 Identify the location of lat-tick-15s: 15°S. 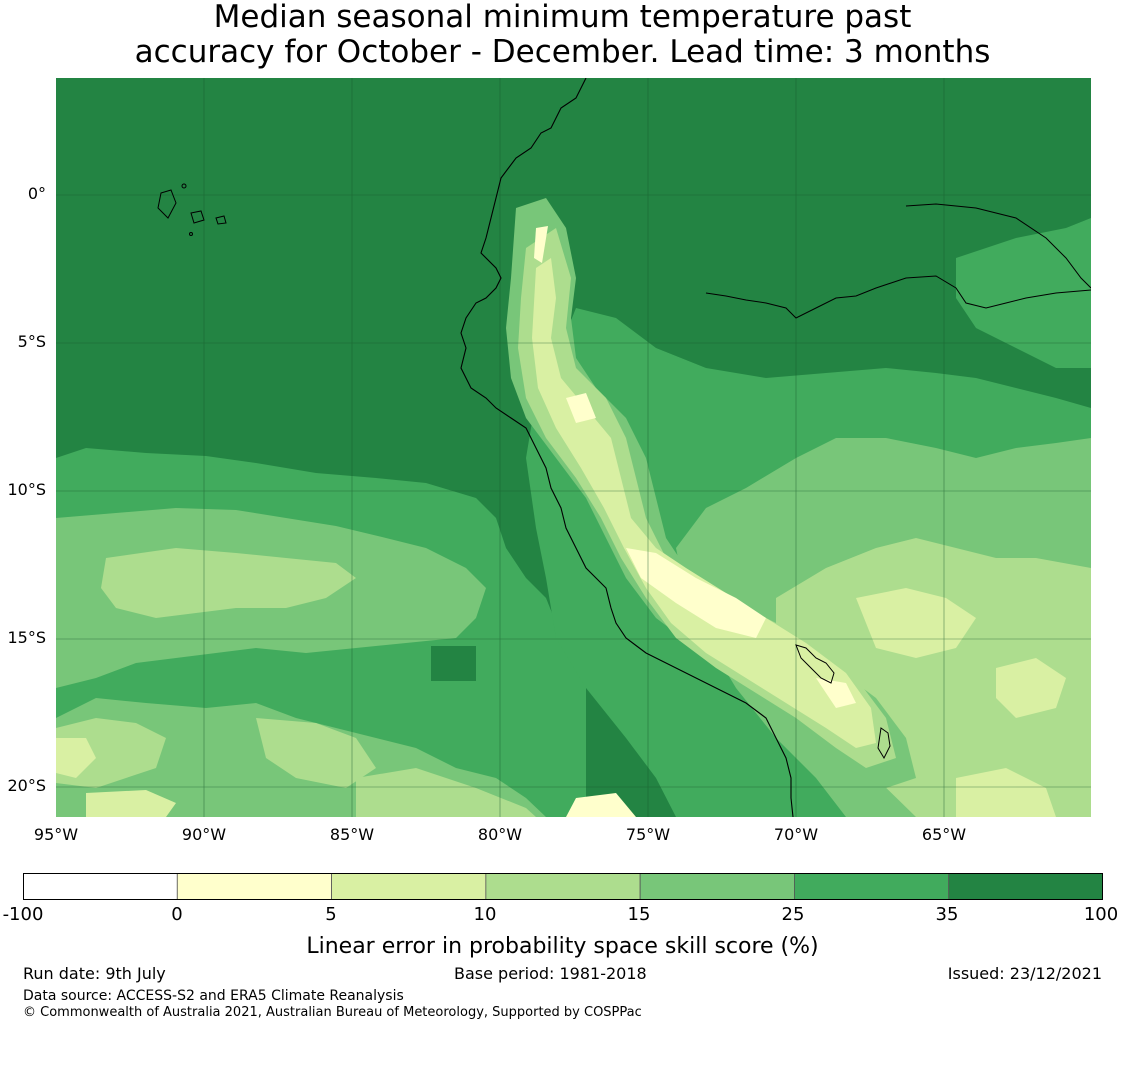
(26, 637).